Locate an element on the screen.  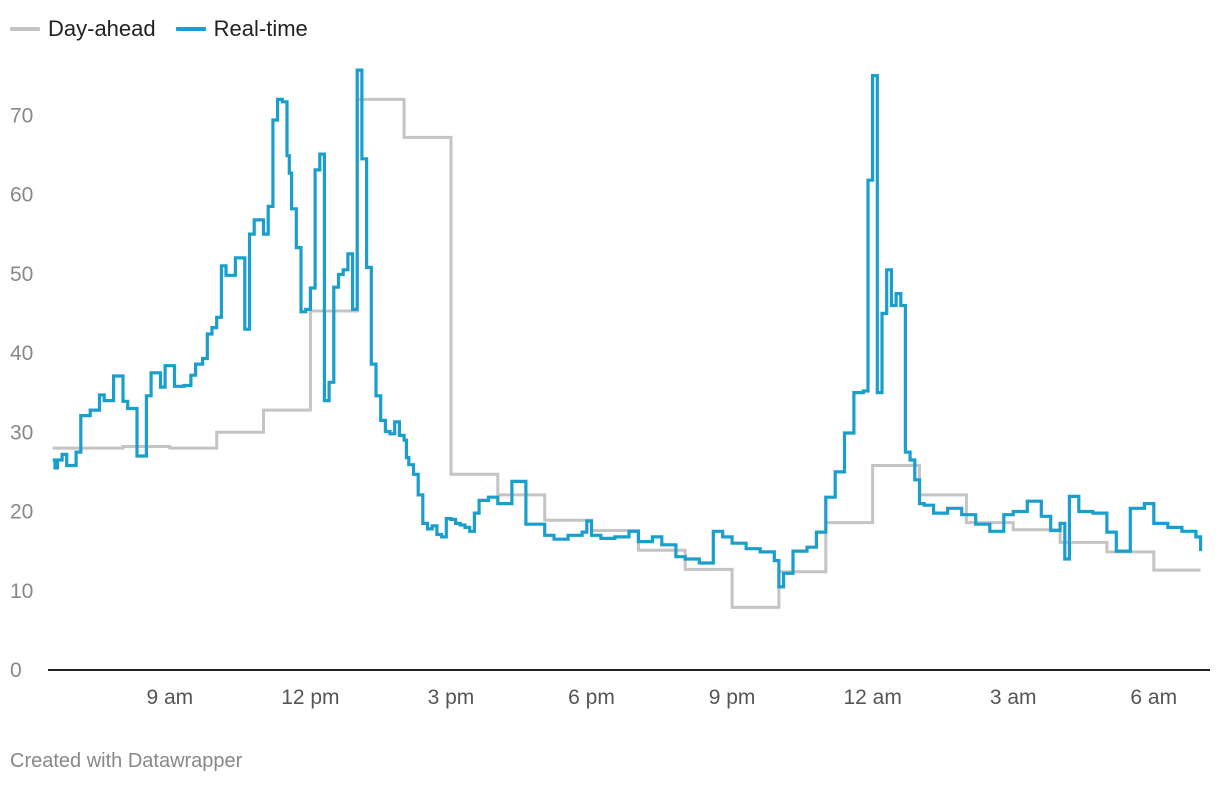
x-tick-label: 6 am is located at coordinates (1153, 697).